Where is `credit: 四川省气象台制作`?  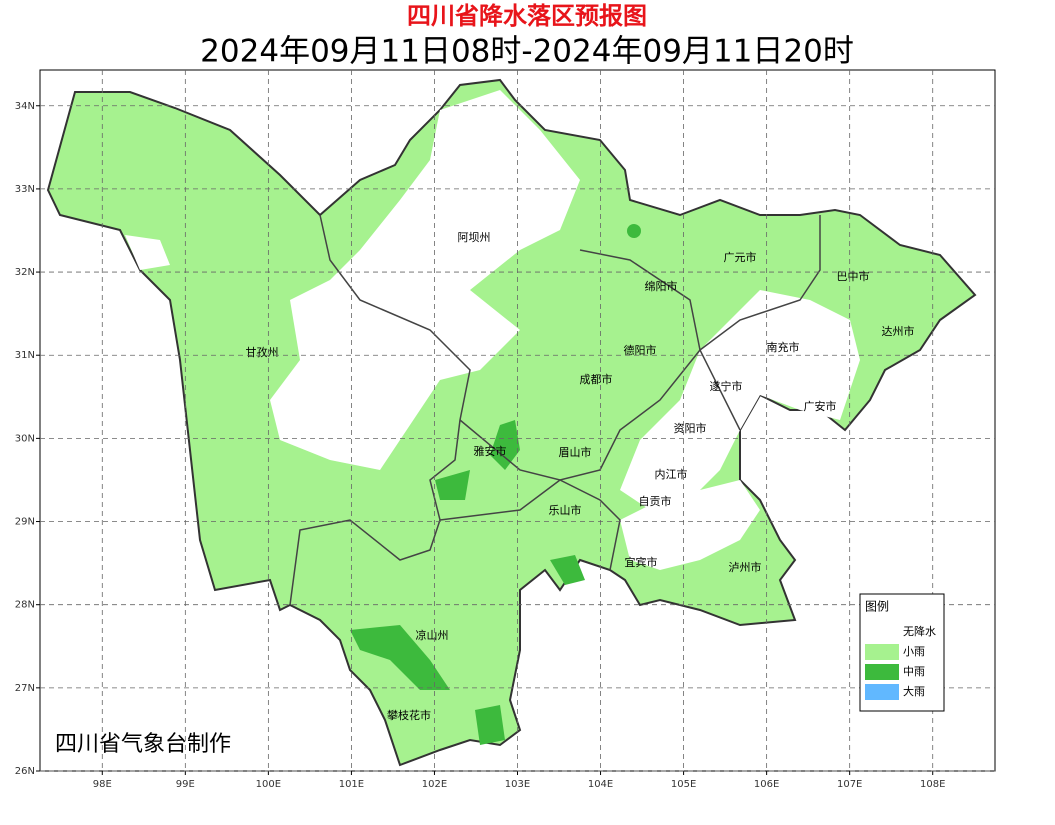 credit: 四川省气象台制作 is located at coordinates (143, 744).